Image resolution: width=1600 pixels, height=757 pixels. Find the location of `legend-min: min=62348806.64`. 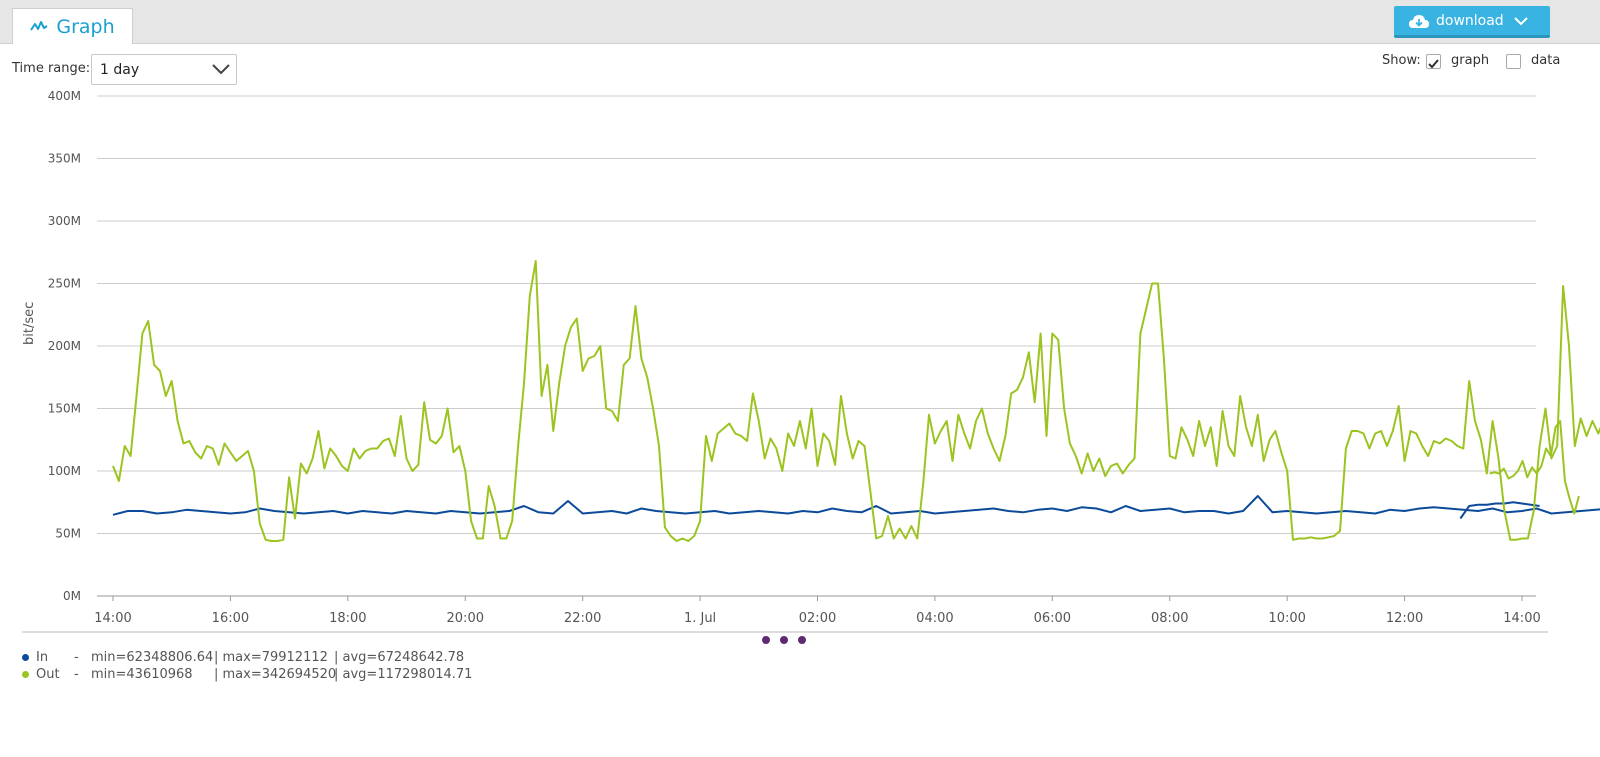

legend-min: min=62348806.64 is located at coordinates (152, 657).